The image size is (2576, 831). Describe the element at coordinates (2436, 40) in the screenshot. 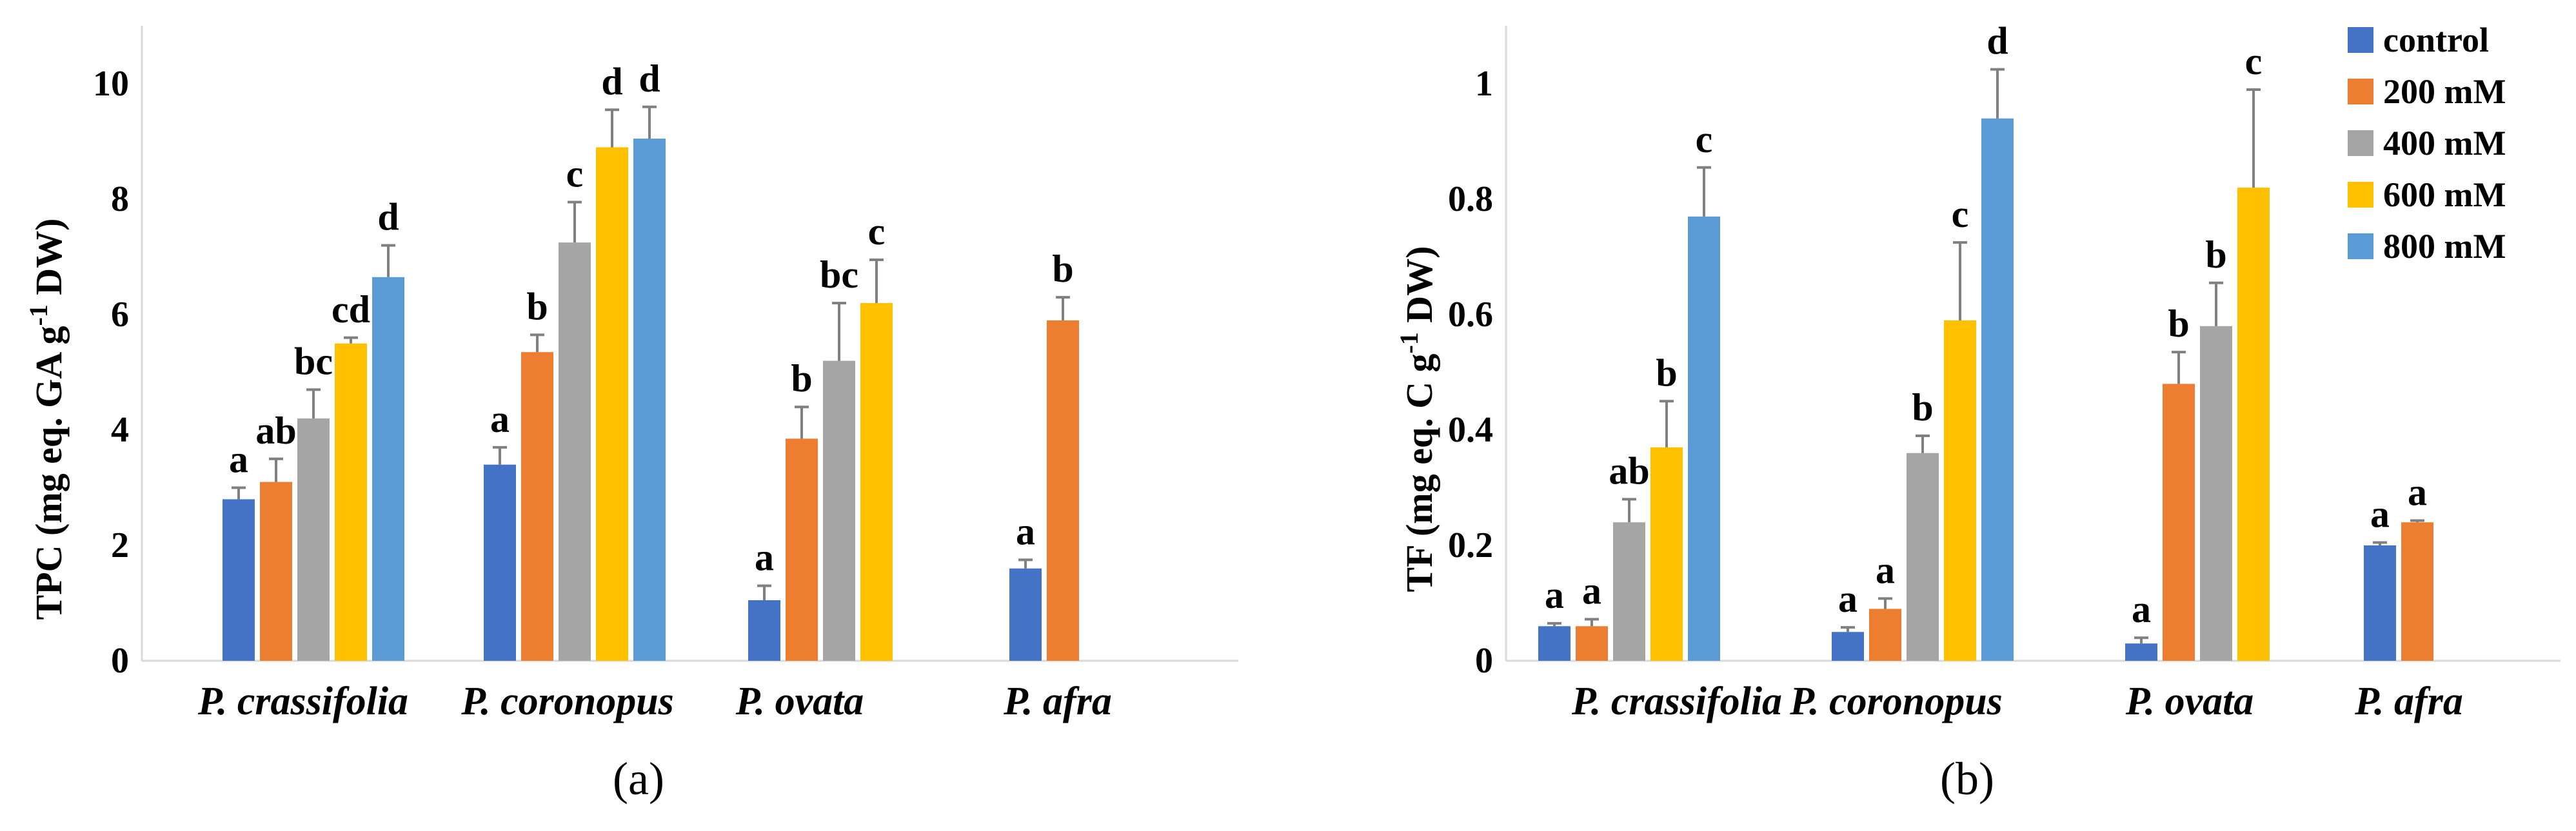

I see `legend-entry: control` at that location.